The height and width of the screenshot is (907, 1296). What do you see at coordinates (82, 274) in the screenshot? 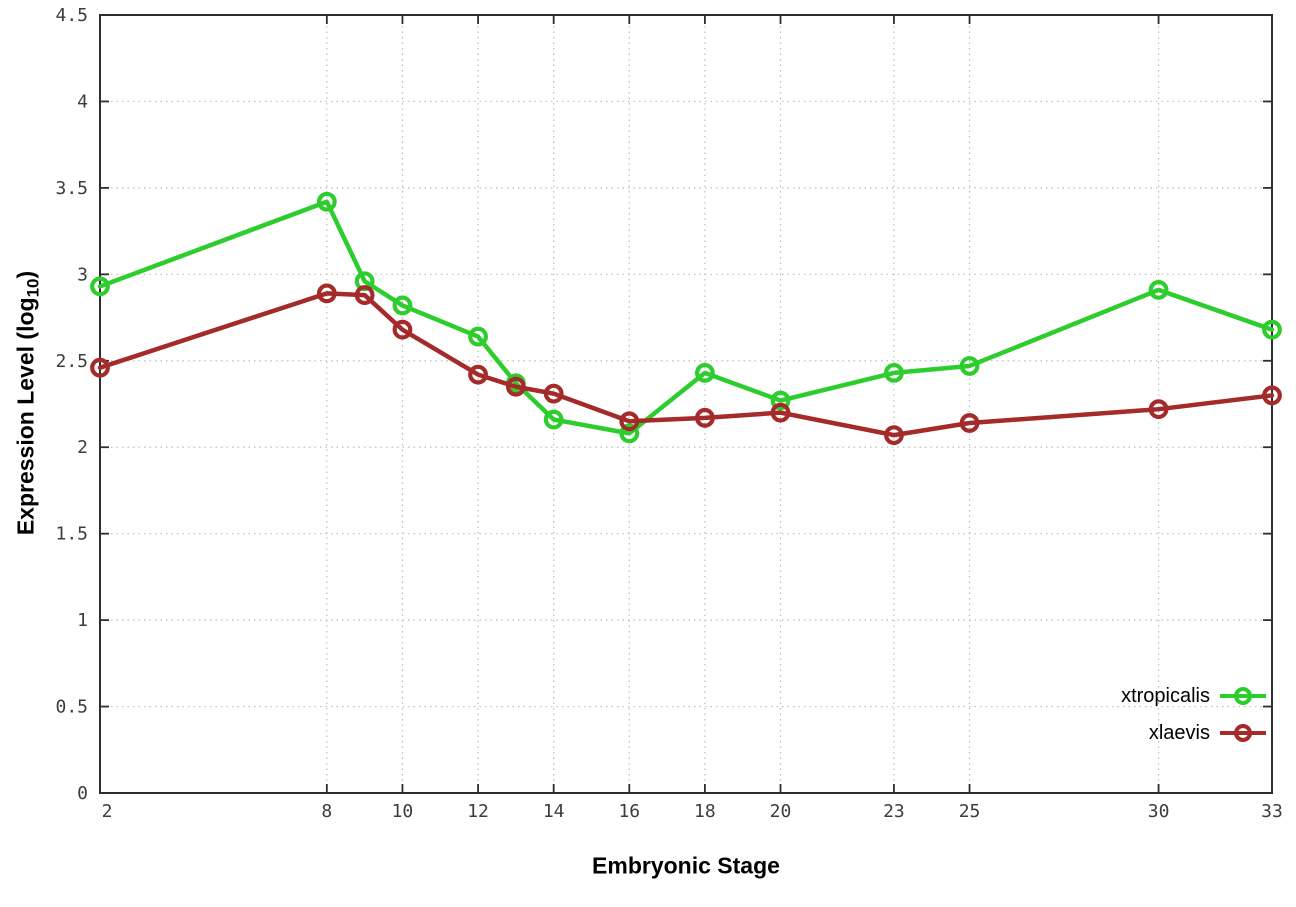
I see `y-tick-label: 3` at bounding box center [82, 274].